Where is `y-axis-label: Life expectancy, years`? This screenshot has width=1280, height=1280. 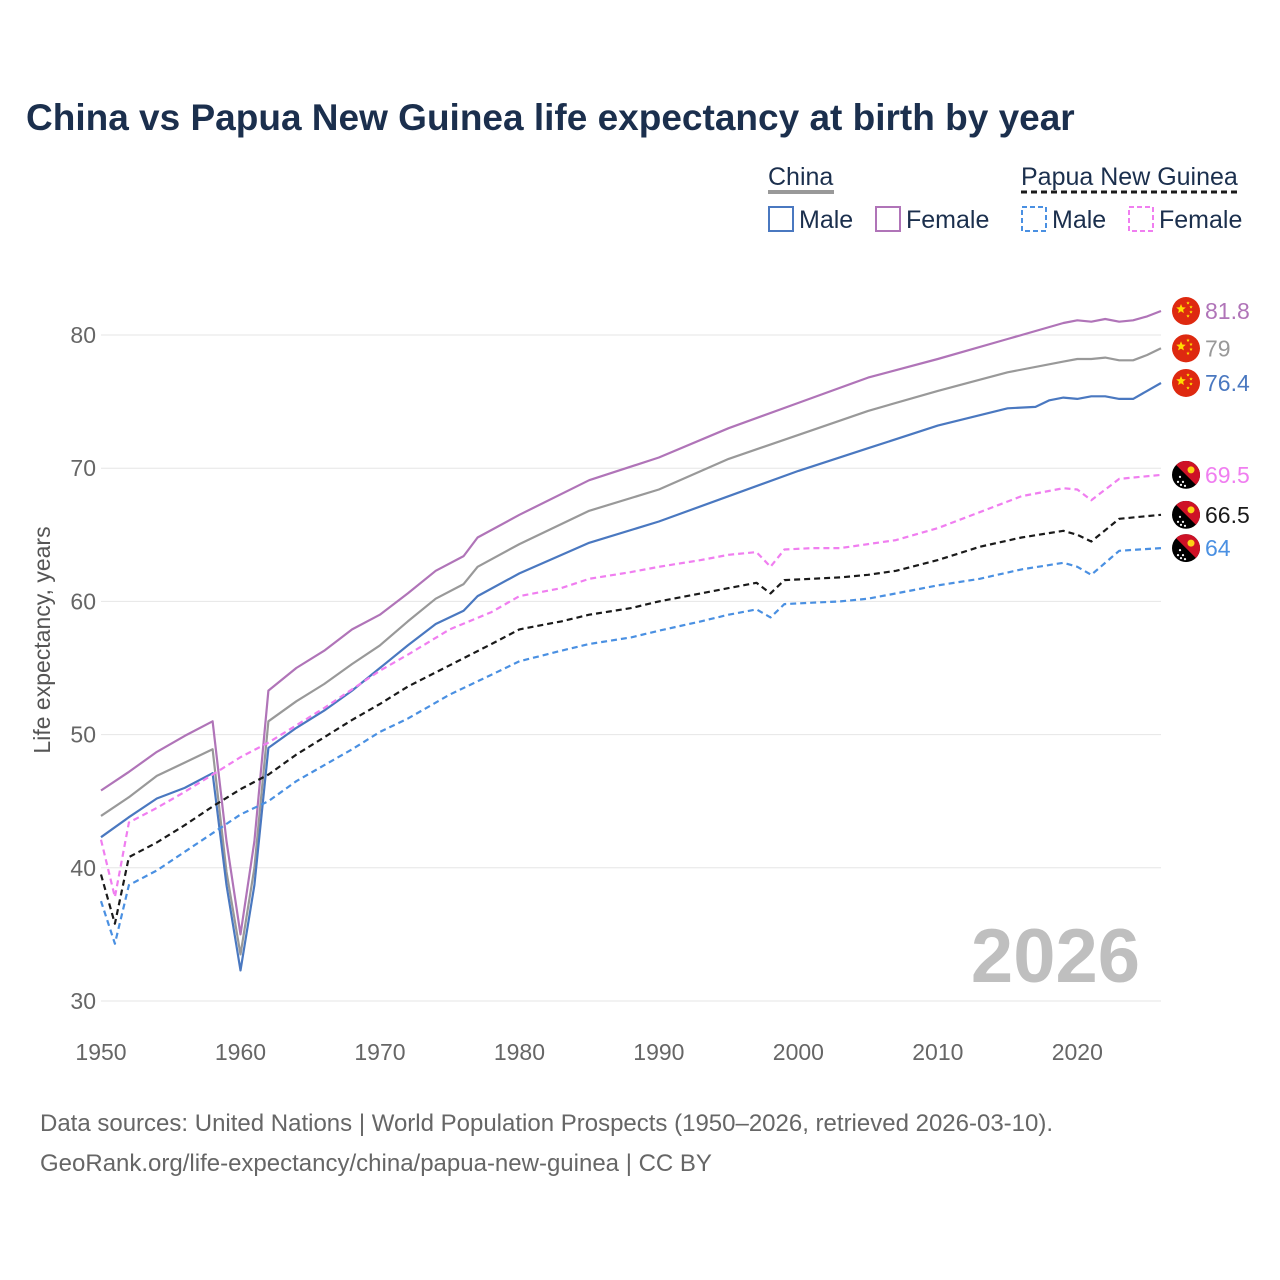 y-axis-label: Life expectancy, years is located at coordinates (42, 639).